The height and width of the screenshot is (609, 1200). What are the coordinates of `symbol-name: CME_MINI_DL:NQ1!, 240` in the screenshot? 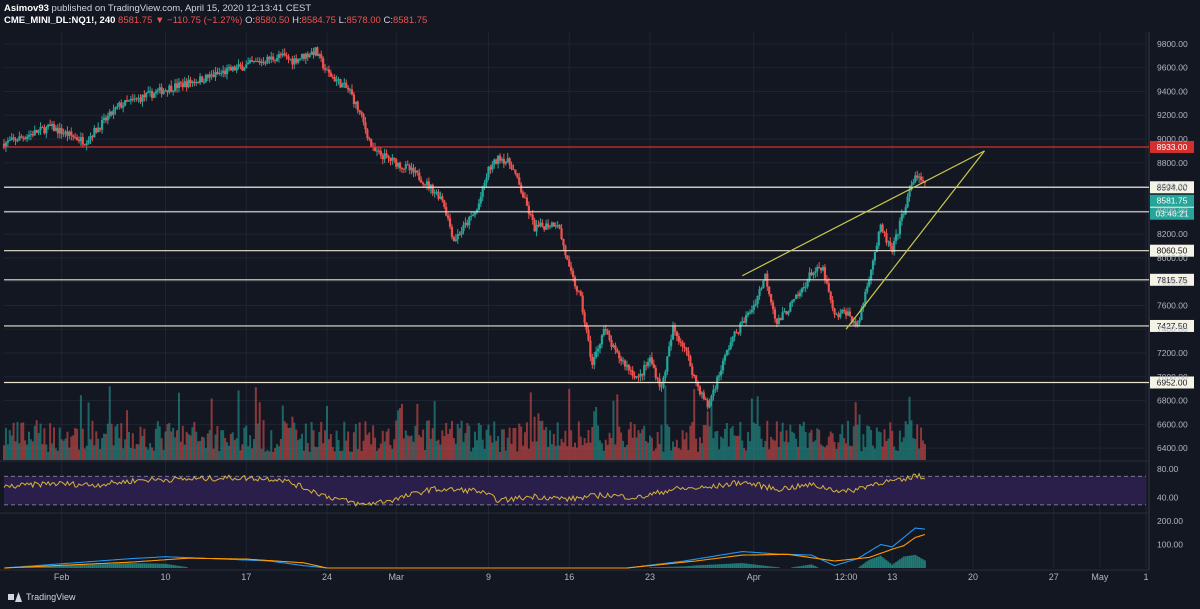 It's located at (60, 20).